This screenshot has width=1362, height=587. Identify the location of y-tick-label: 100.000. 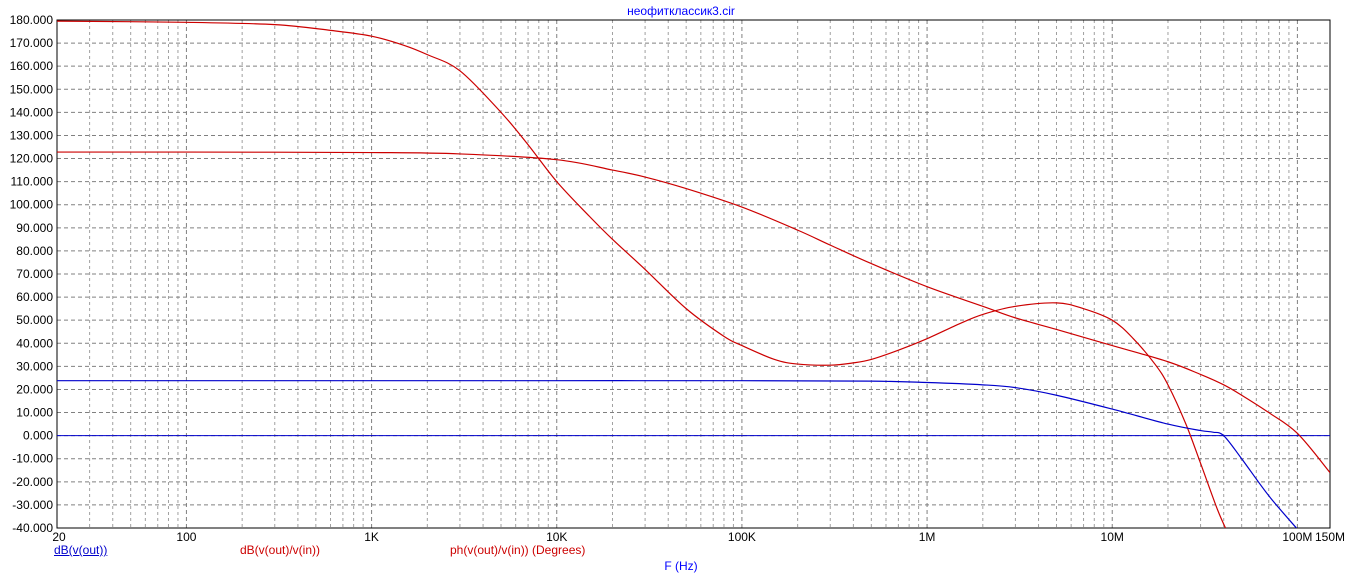
(32, 205).